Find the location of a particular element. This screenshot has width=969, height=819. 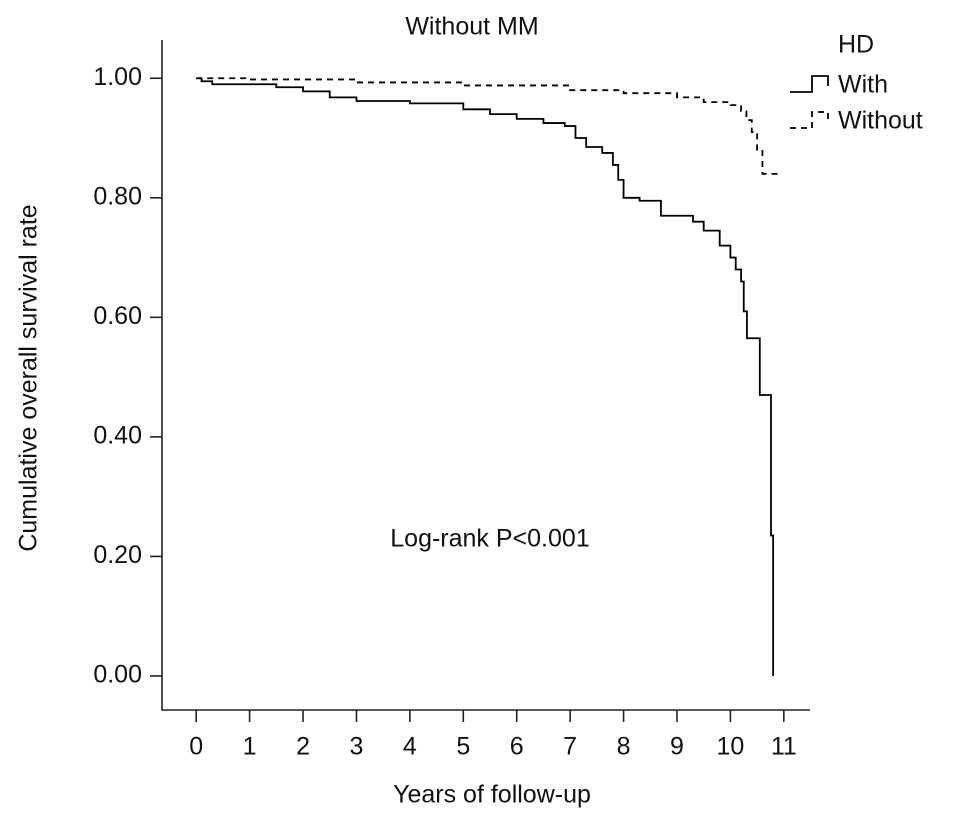

annotation: Log-rank P<0.001 is located at coordinates (489, 539).